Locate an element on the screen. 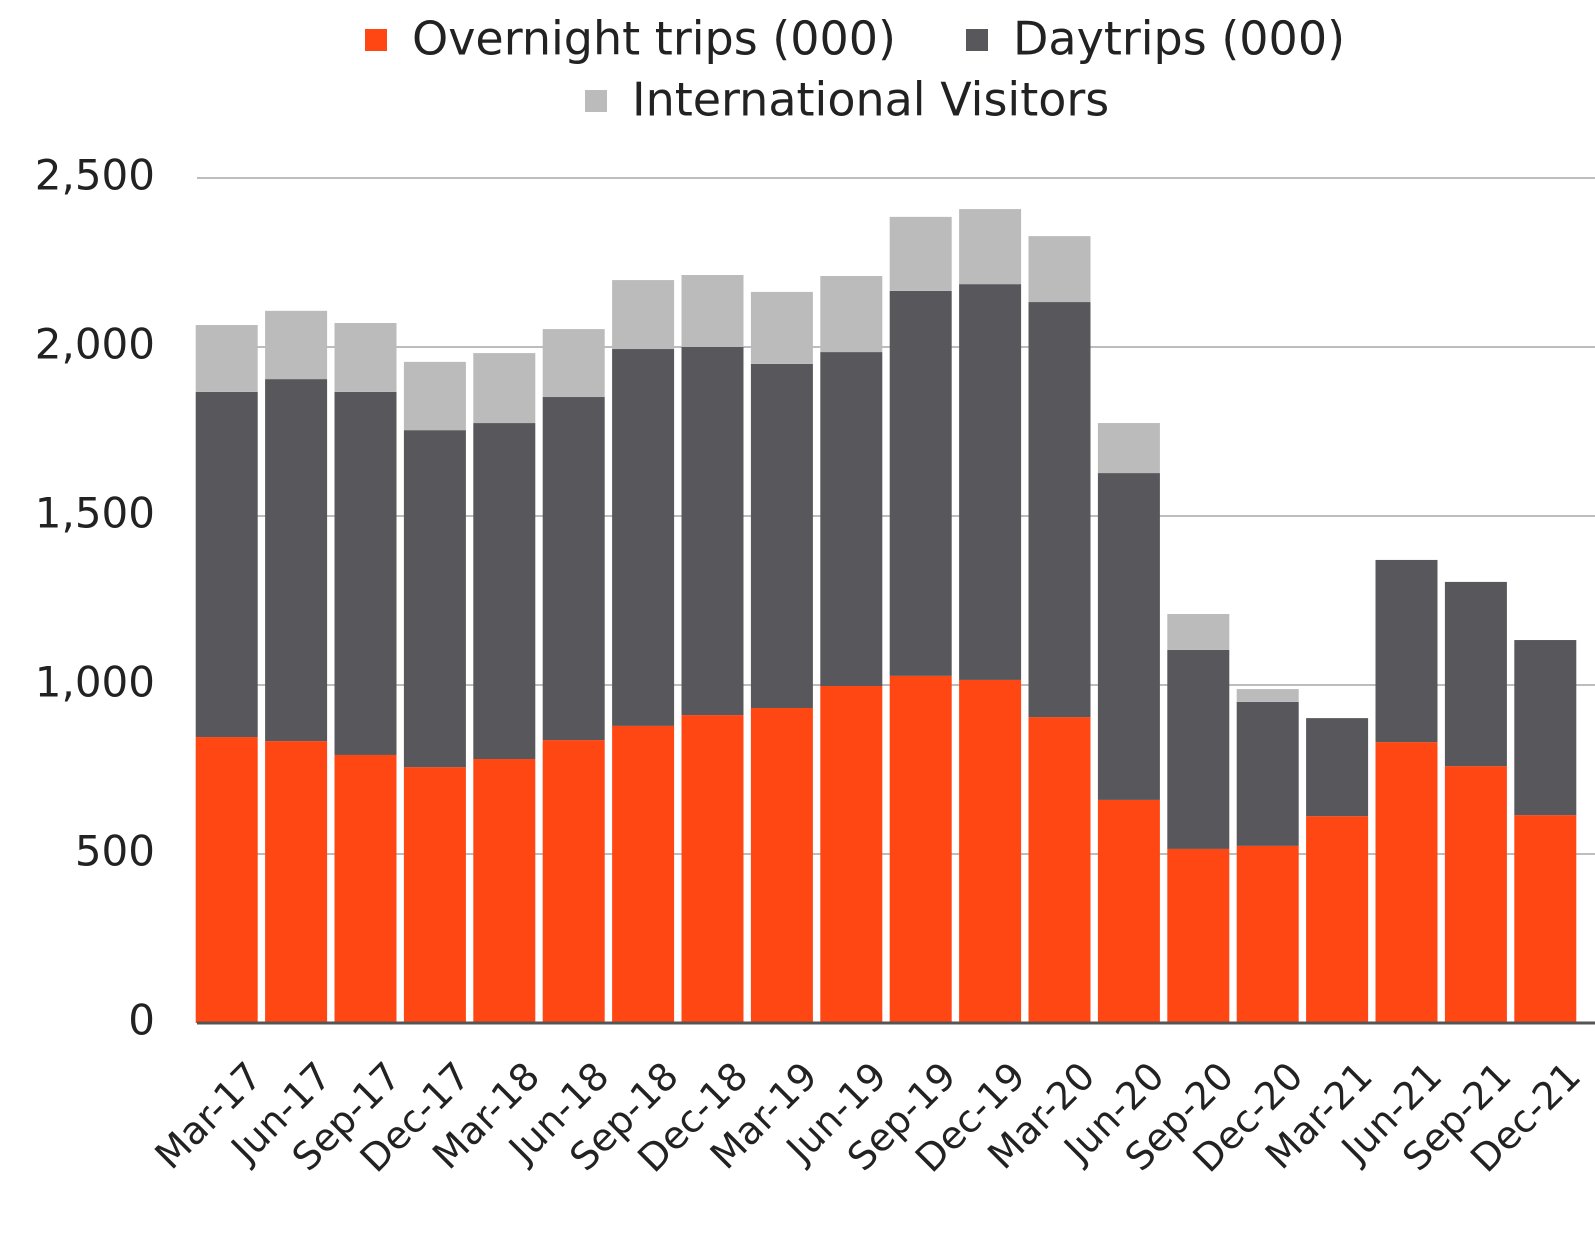 This screenshot has height=1236, width=1595. y-tick-label: 1,000 is located at coordinates (95, 682).